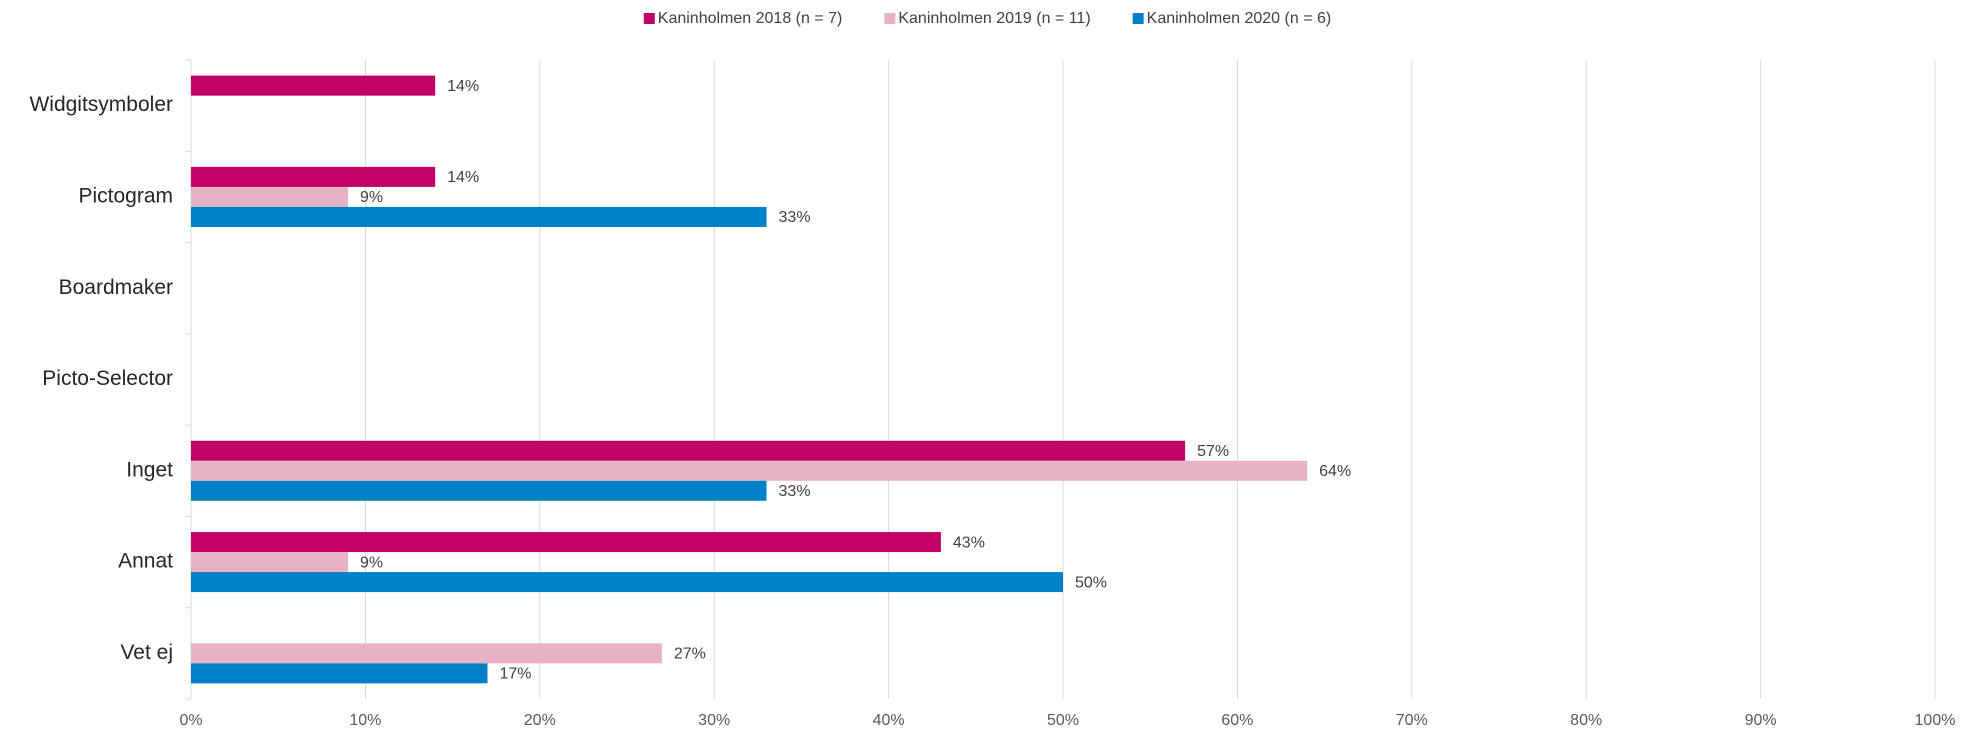  What do you see at coordinates (146, 652) in the screenshot?
I see `y-tick-label: Vet ej` at bounding box center [146, 652].